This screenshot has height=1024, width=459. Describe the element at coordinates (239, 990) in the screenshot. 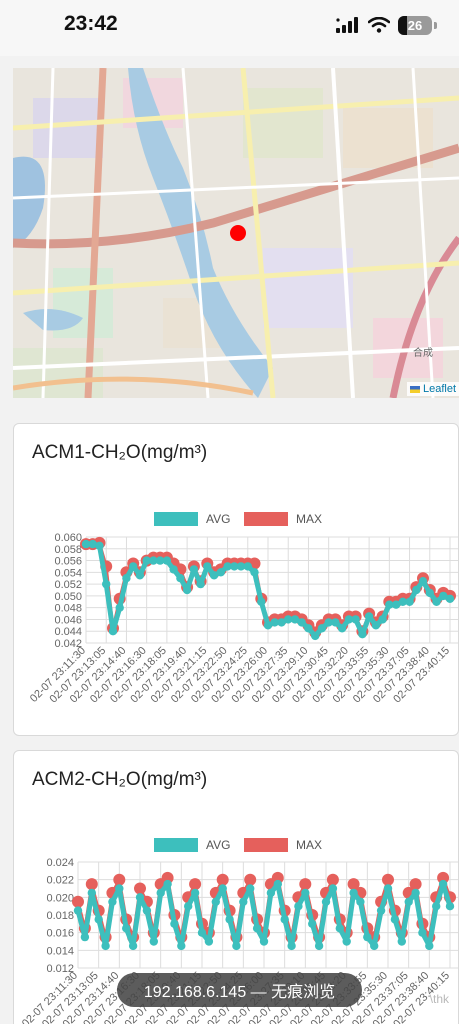

I see `url-pill: 192.168.6.145 — 无痕浏览` at that location.